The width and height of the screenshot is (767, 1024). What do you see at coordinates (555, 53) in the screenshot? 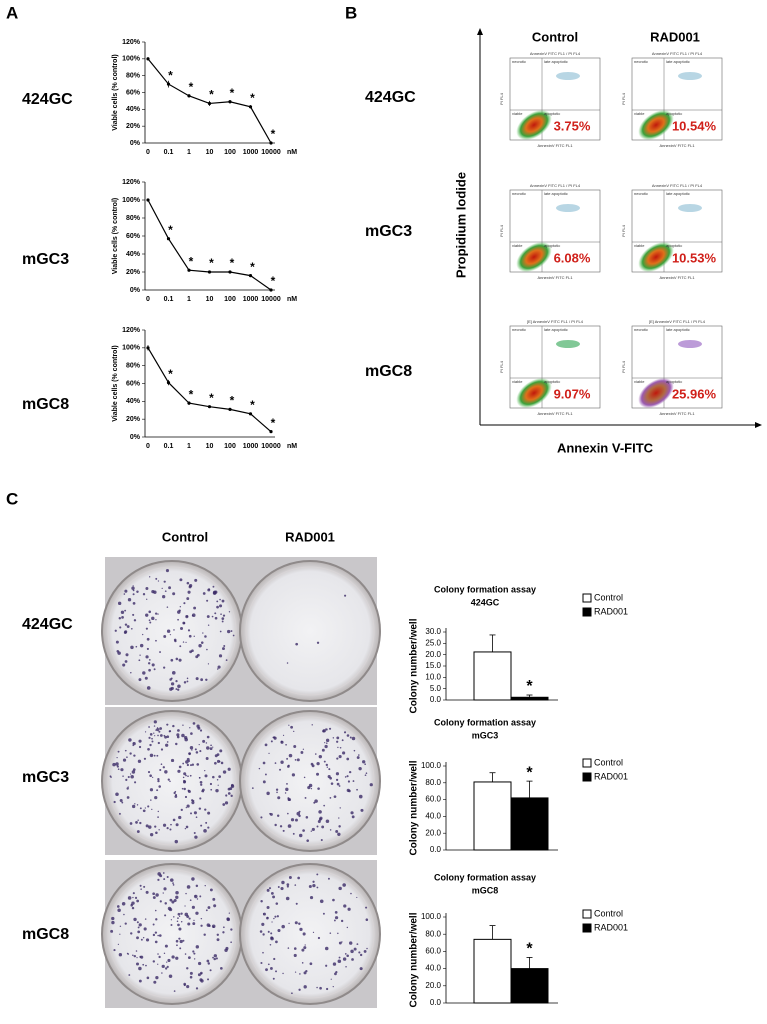
I see `plot-title: AnnexinV FITC FL1 / PI FL4` at bounding box center [555, 53].